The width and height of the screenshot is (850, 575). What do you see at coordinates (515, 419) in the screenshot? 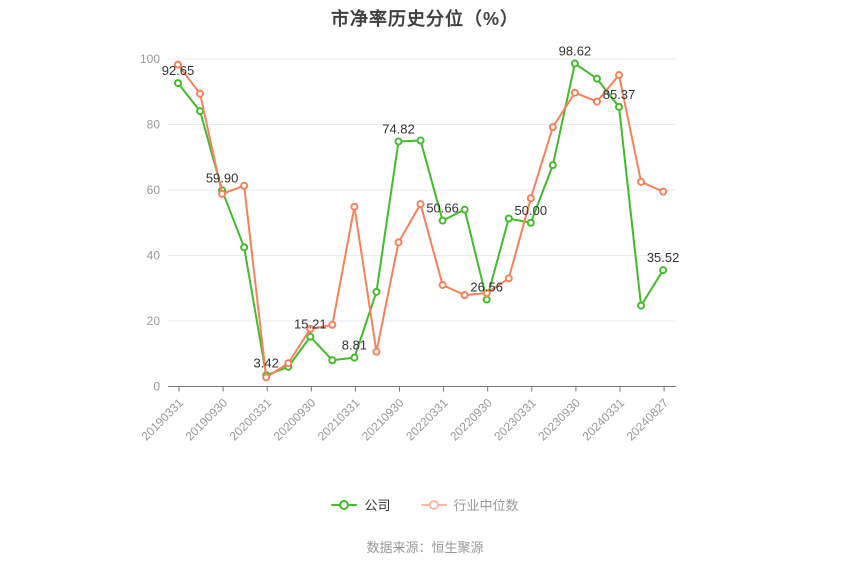
I see `x-axis-date-label: 20230331` at bounding box center [515, 419].